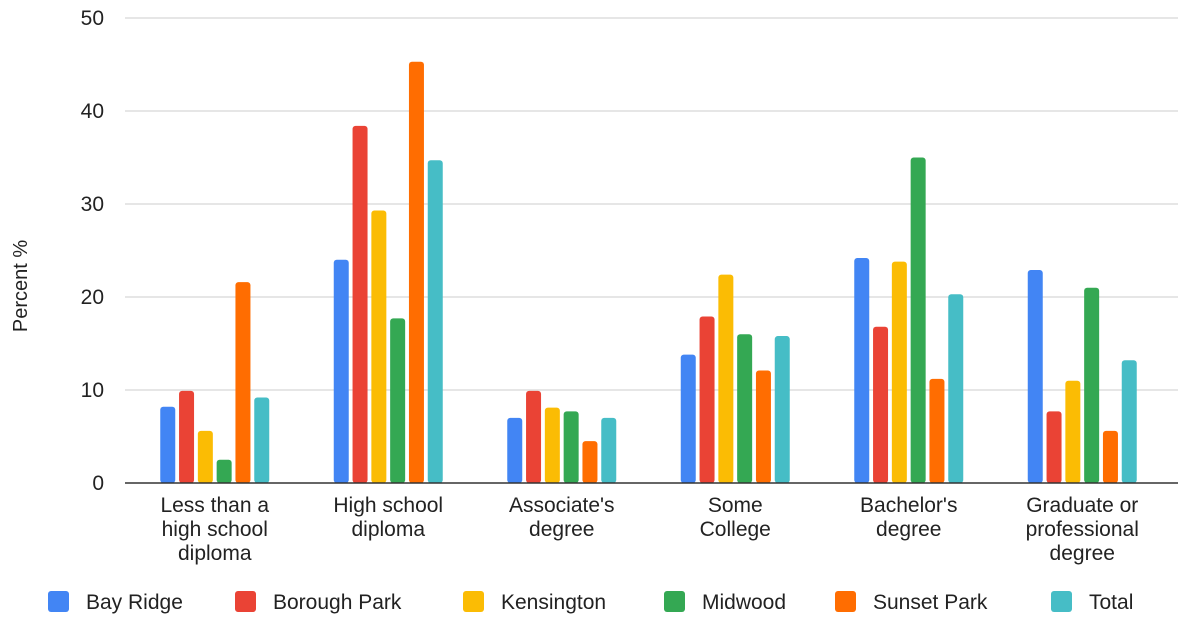 This screenshot has width=1178, height=619. What do you see at coordinates (134, 602) in the screenshot?
I see `legend-label: Bay Ridge` at bounding box center [134, 602].